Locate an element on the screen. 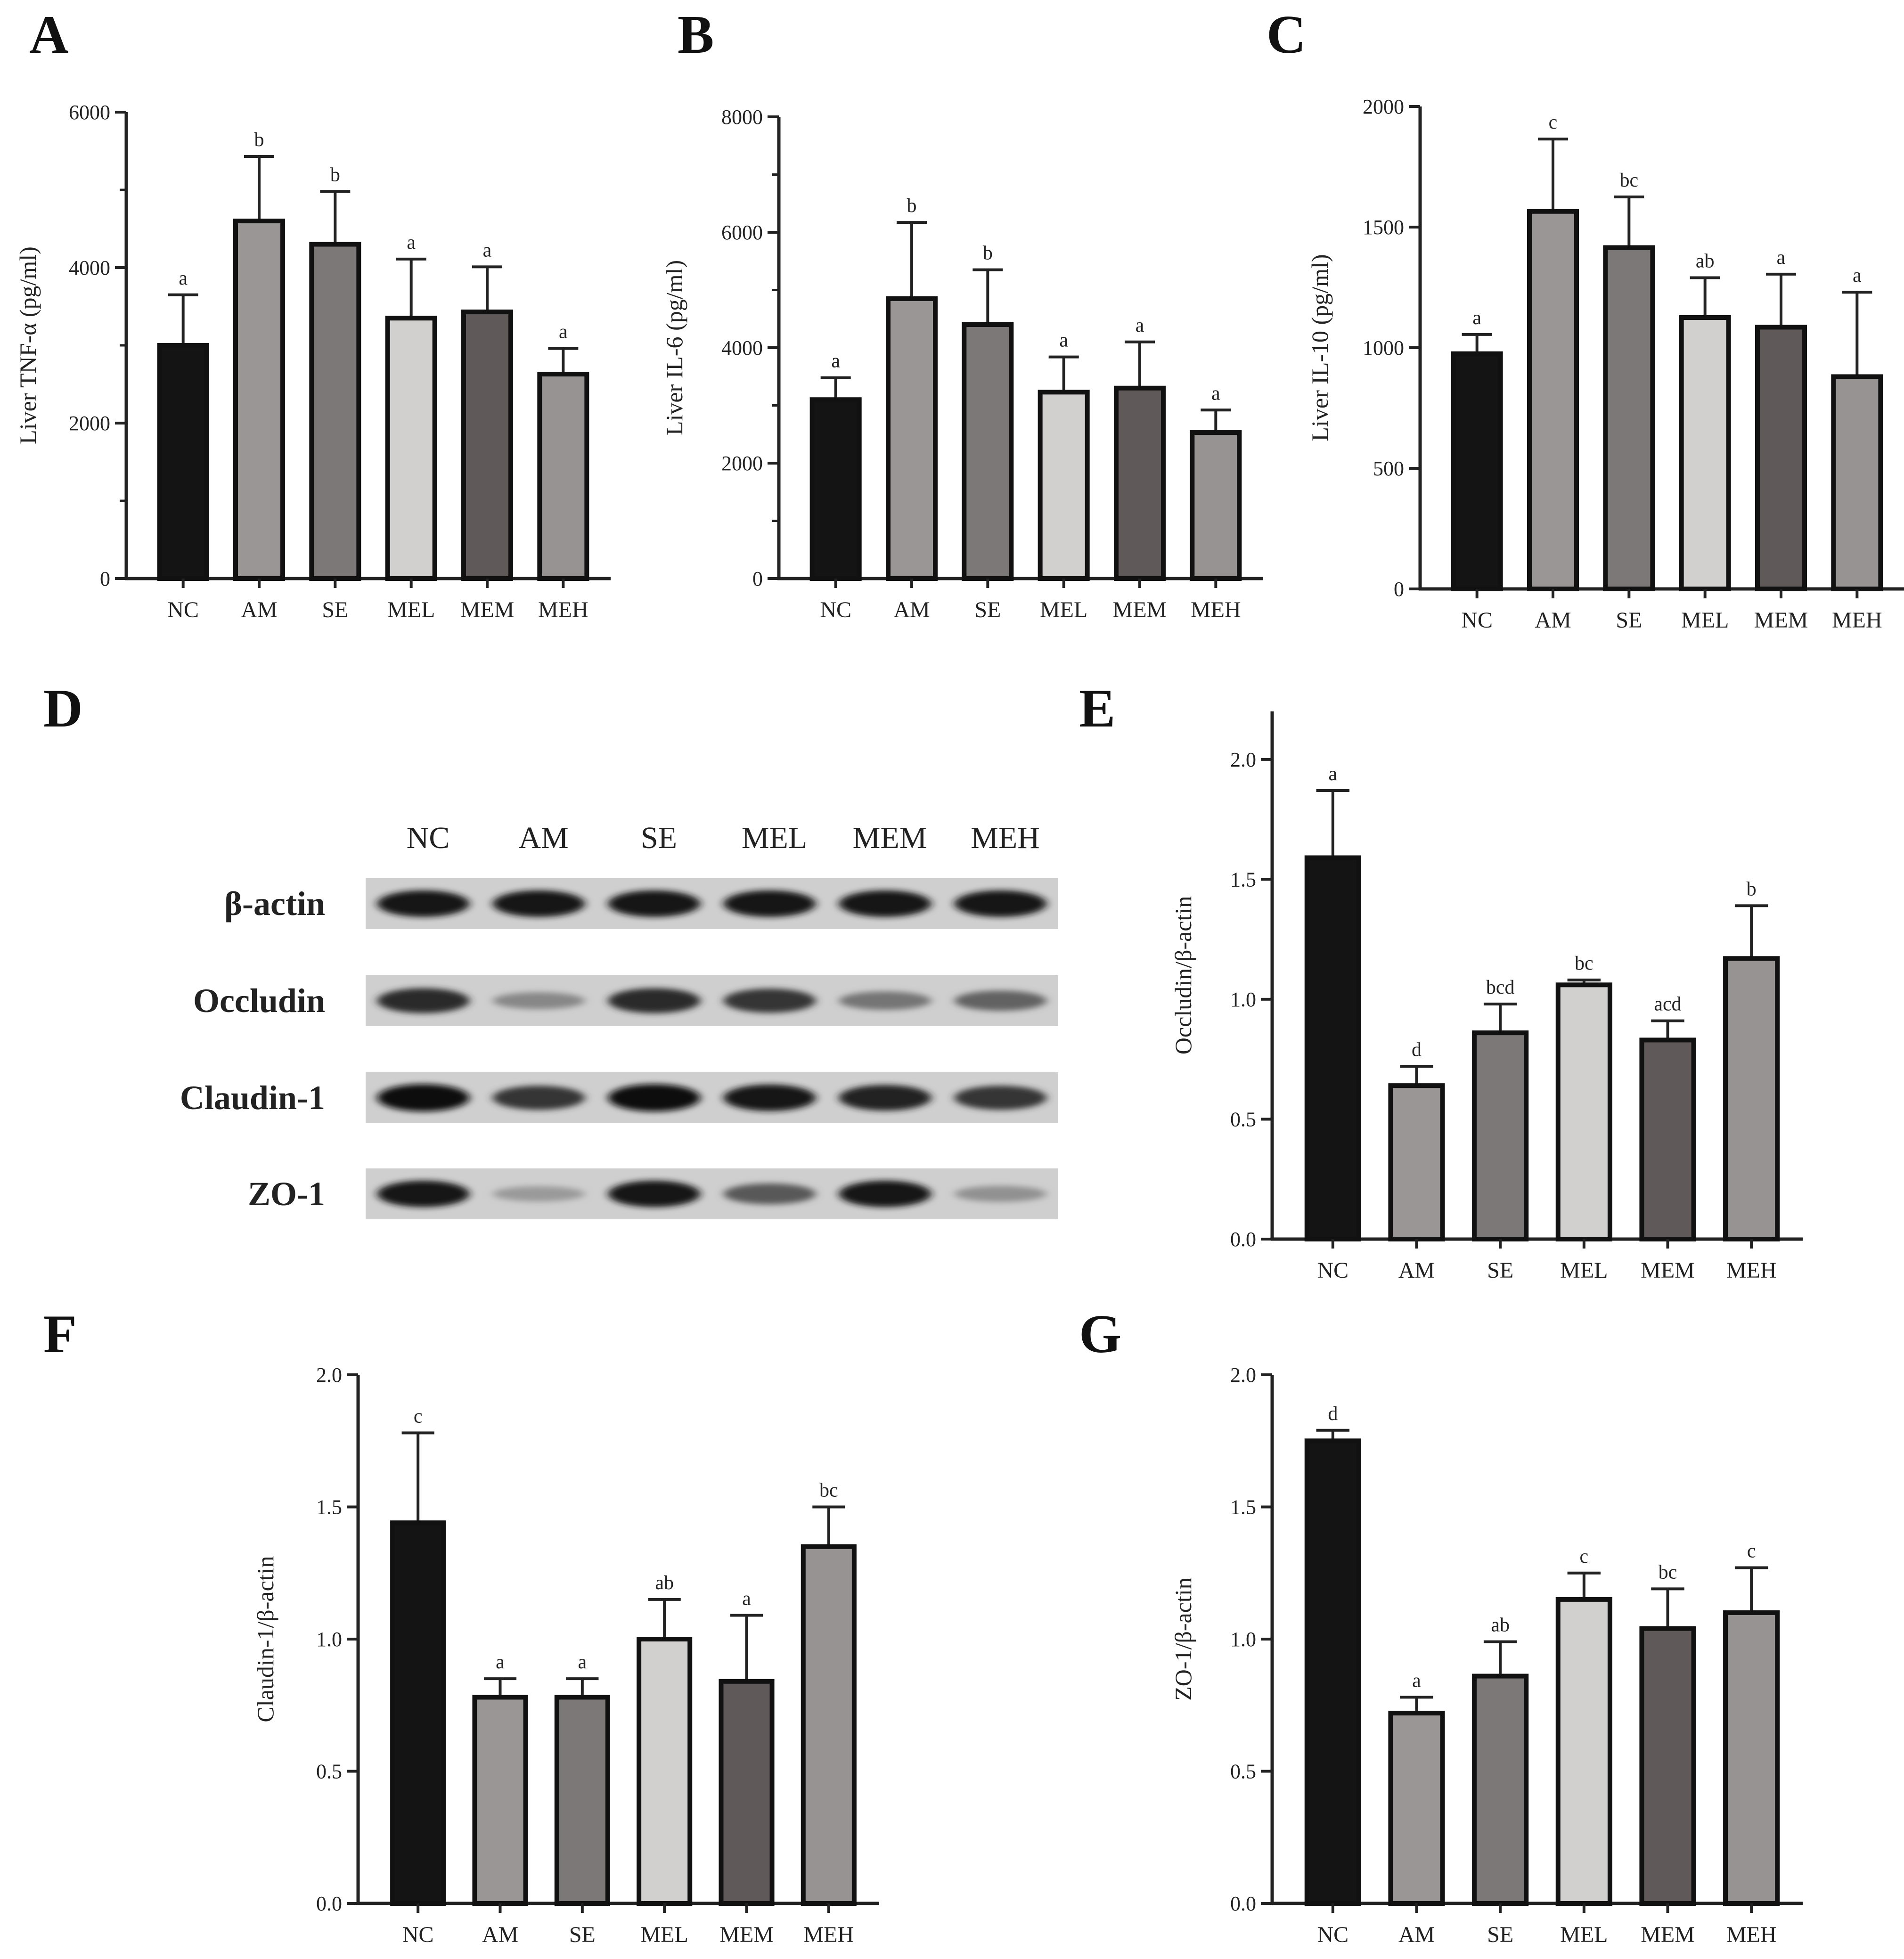  y-tick-label: 4000 is located at coordinates (89, 268).